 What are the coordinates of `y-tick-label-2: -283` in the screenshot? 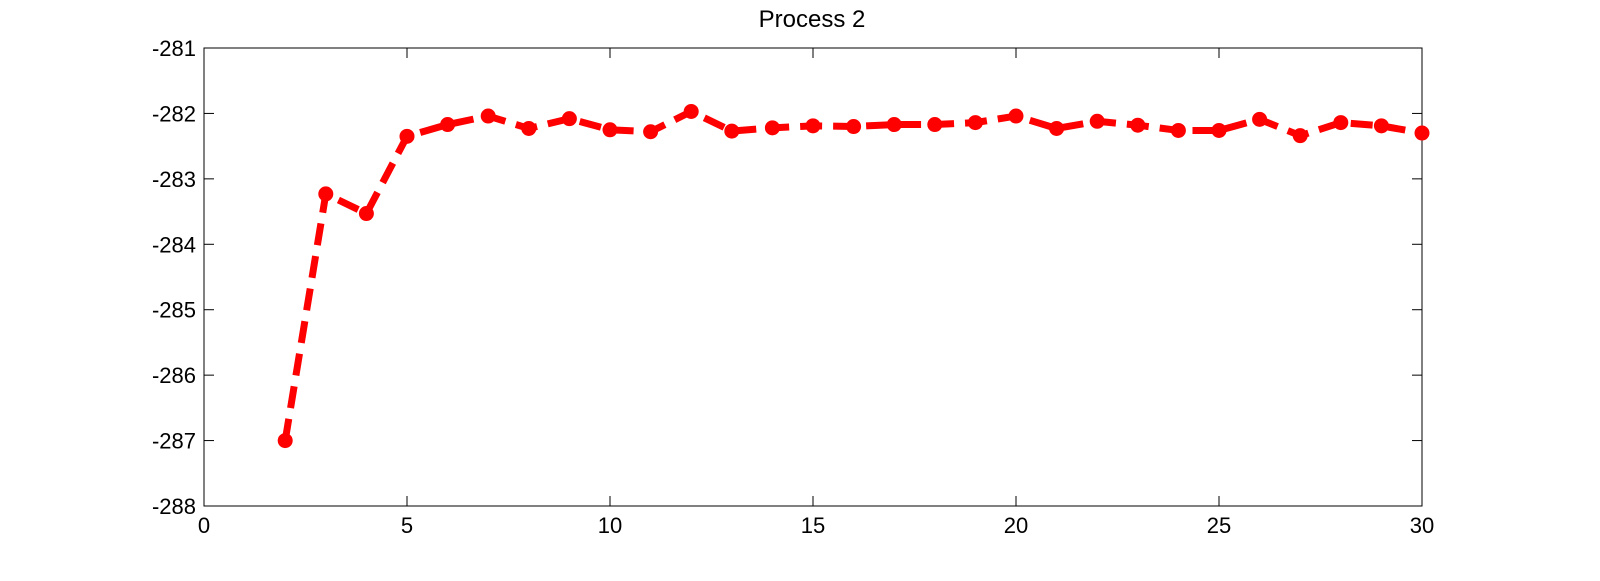 It's located at (174, 179).